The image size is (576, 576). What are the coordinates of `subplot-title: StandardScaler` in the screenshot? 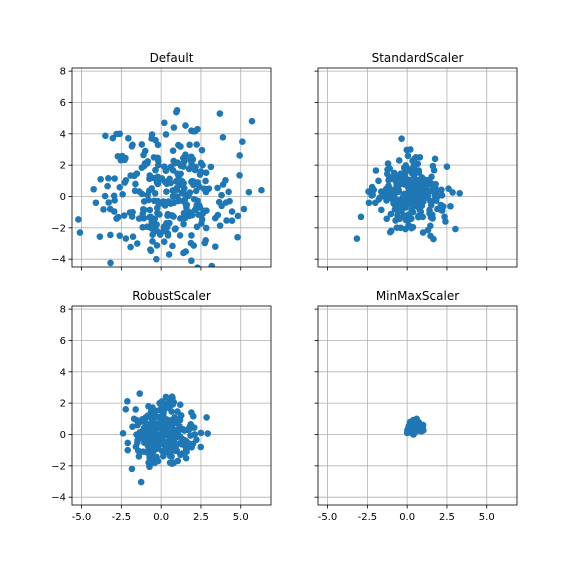 It's located at (418, 58).